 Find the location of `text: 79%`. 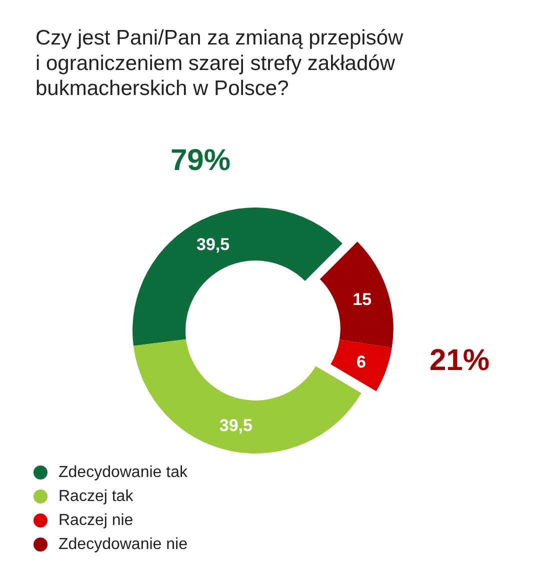

text: 79% is located at coordinates (200, 160).